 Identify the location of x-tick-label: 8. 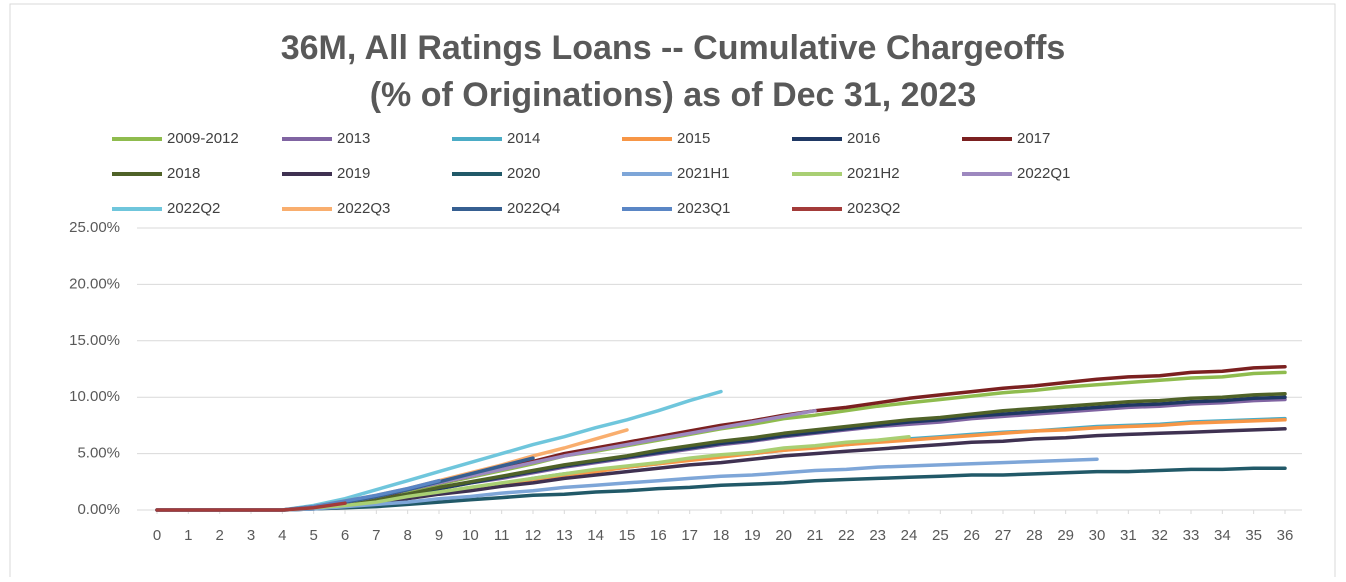
(407, 535).